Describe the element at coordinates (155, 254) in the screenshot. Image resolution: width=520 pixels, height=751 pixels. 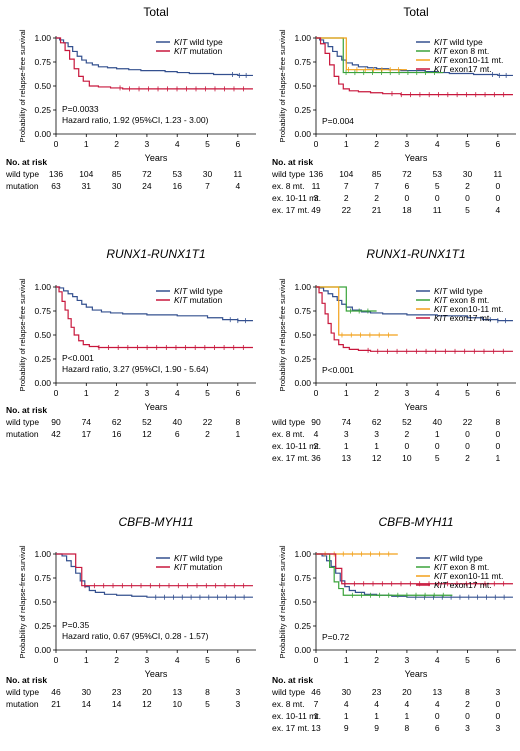
I see `panel-title: RUNX1-RUNX1T1` at that location.